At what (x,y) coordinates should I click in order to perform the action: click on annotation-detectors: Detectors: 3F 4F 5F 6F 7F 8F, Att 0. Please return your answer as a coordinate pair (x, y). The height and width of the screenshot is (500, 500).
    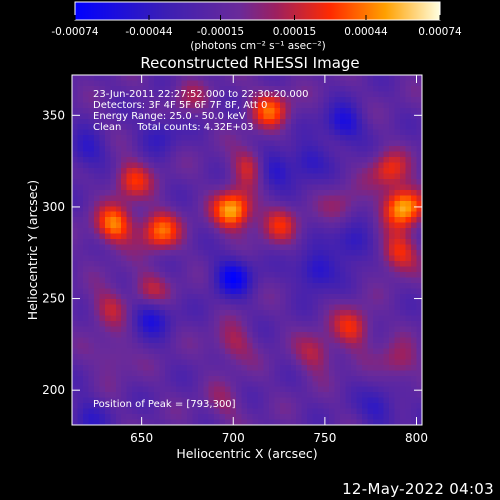
    Looking at the image, I should click on (180, 105).